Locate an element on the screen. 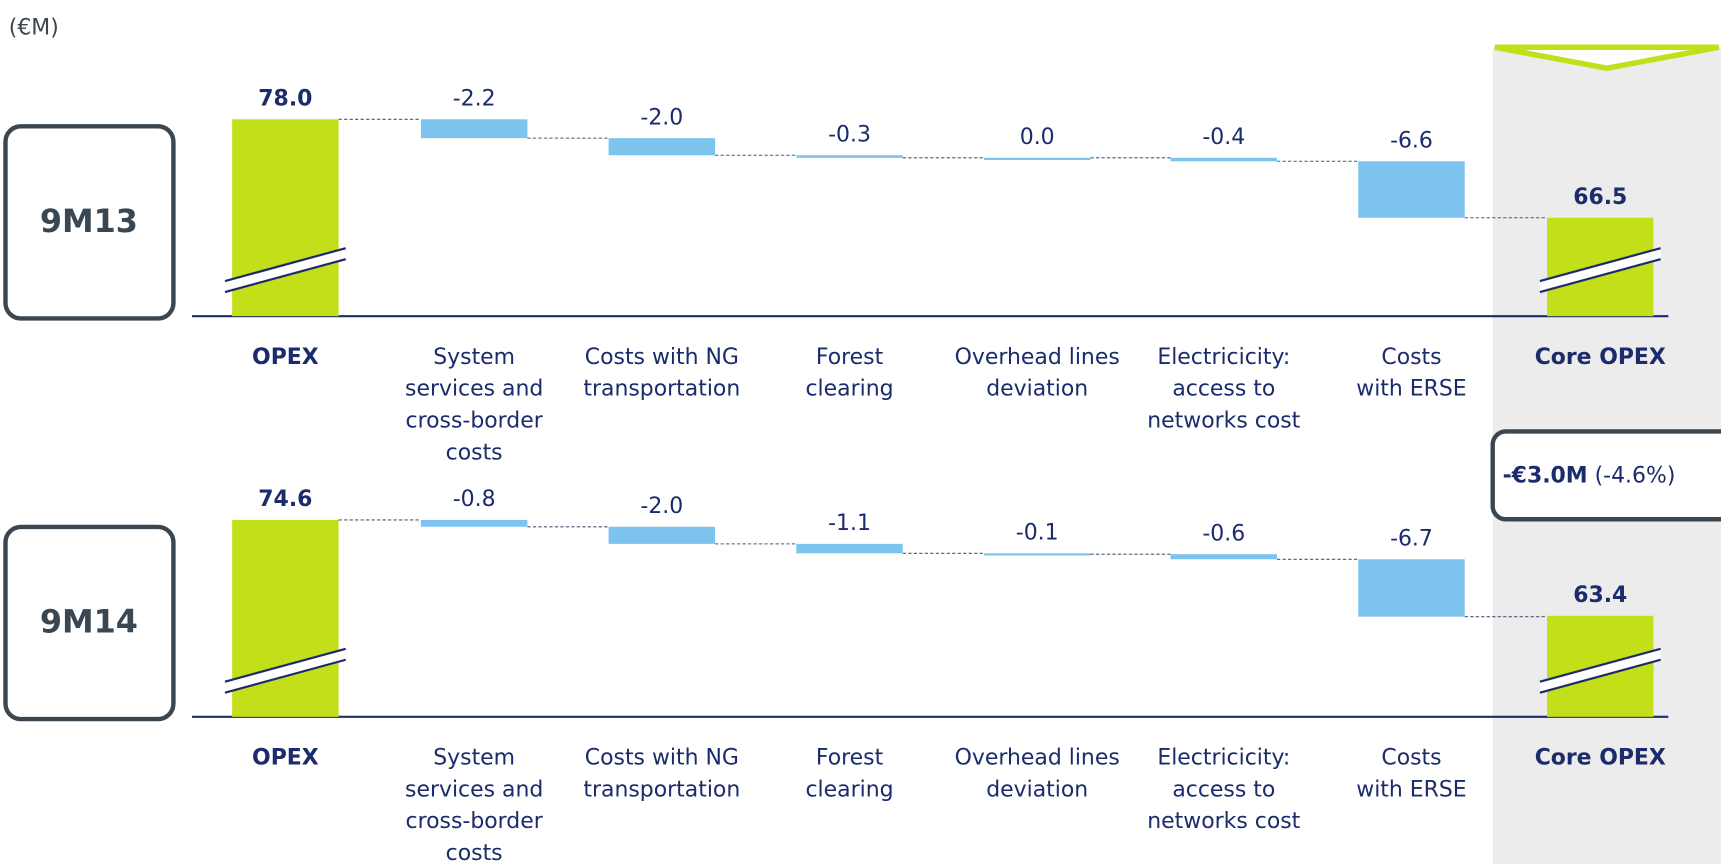 The image size is (1721, 864). value-label: -2.2 is located at coordinates (474, 99).